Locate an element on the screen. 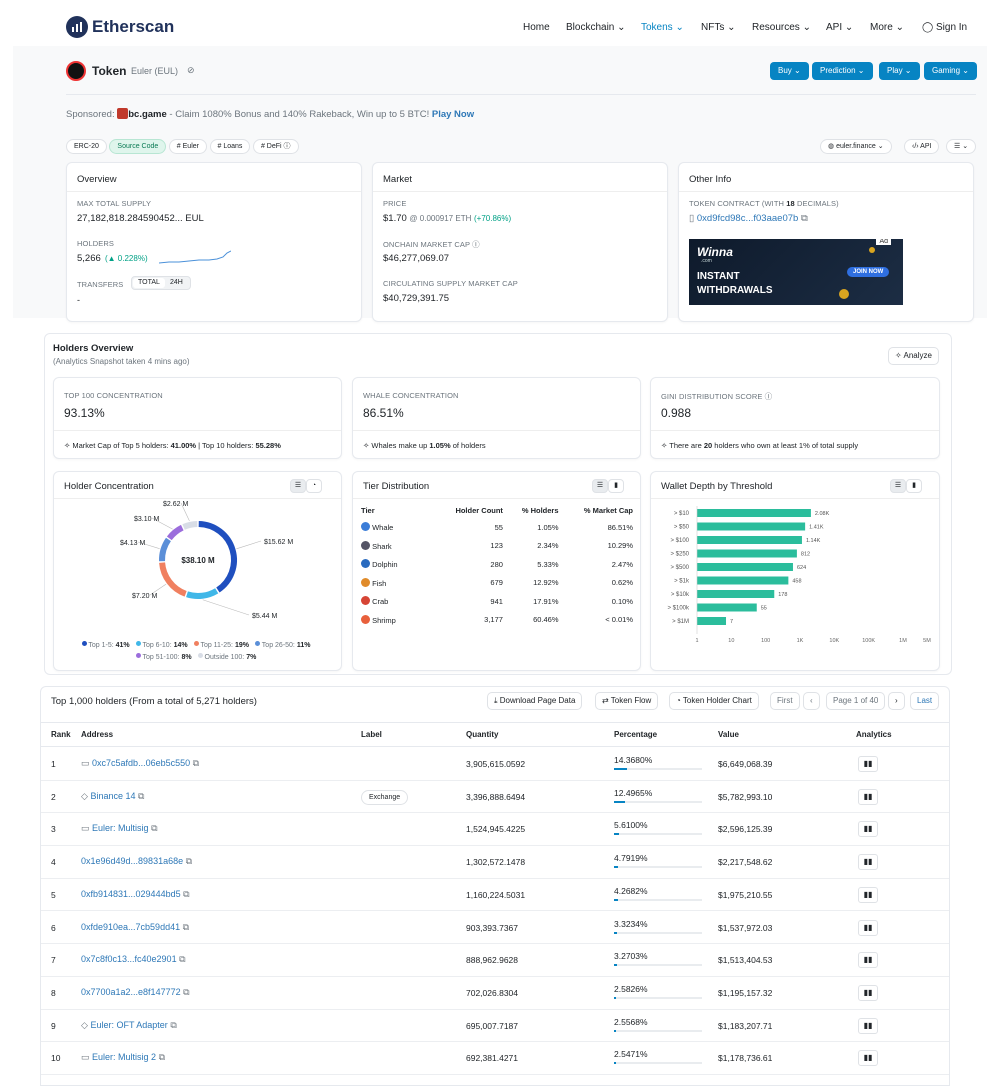 The width and height of the screenshot is (1000, 1086). play-now-link: Play Now is located at coordinates (453, 114).